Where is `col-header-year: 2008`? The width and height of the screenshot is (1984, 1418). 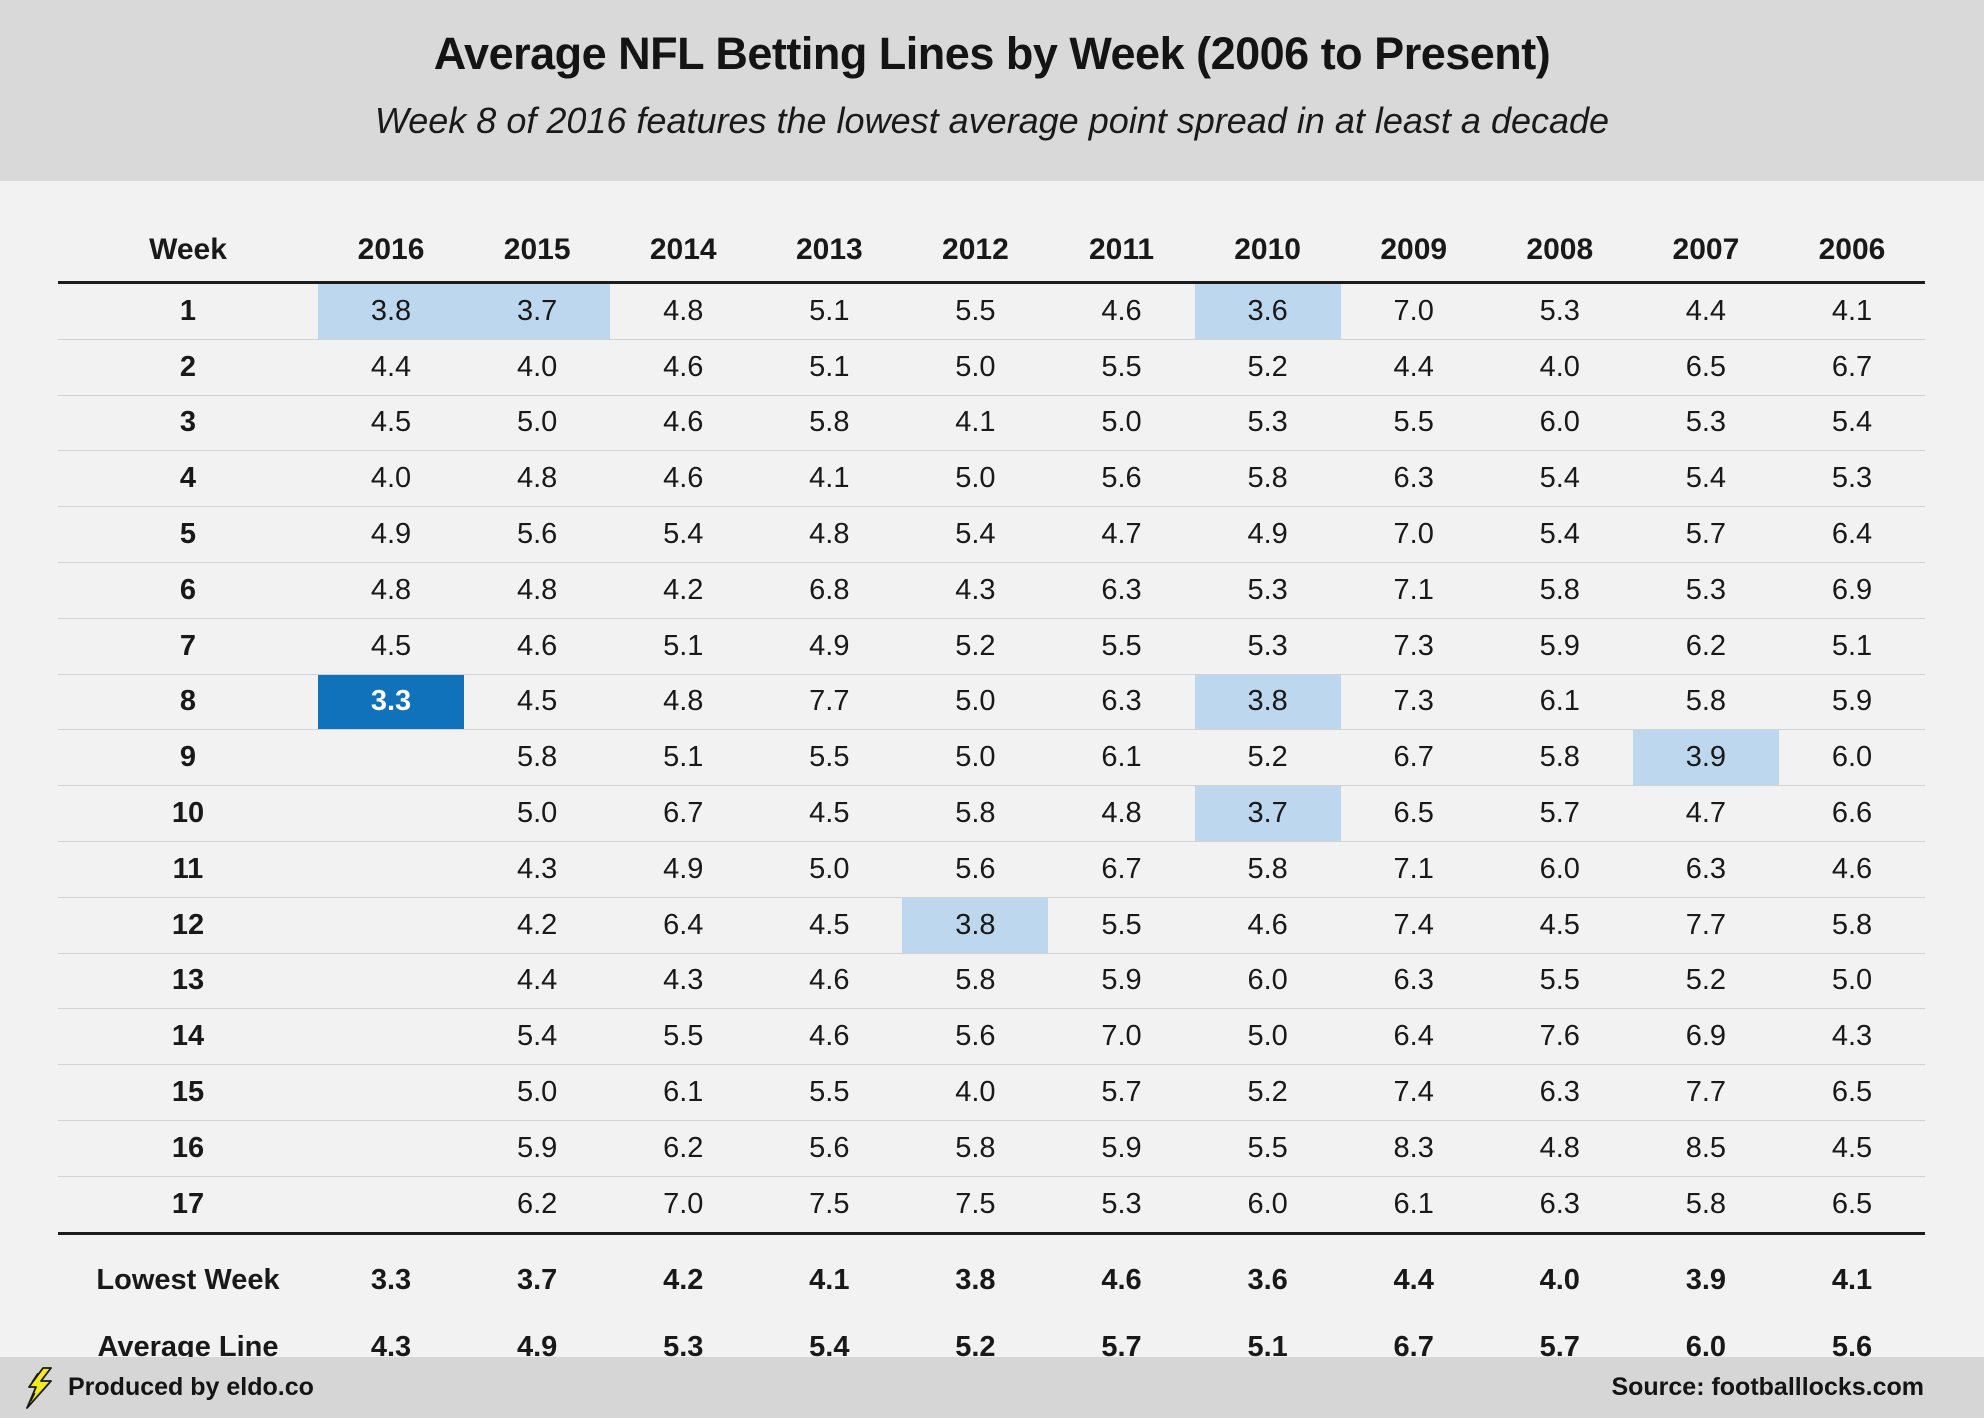 col-header-year: 2008 is located at coordinates (1559, 246).